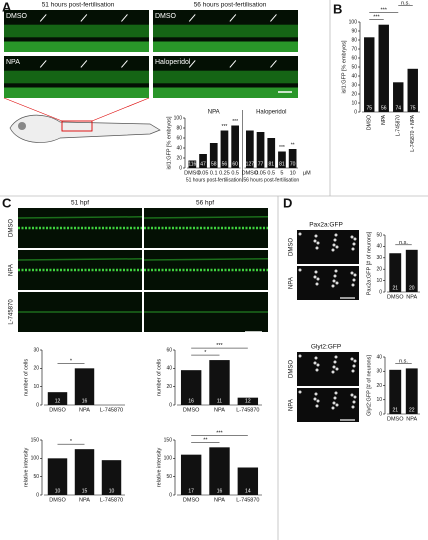  I want to click on significance: *, so click(71, 361).